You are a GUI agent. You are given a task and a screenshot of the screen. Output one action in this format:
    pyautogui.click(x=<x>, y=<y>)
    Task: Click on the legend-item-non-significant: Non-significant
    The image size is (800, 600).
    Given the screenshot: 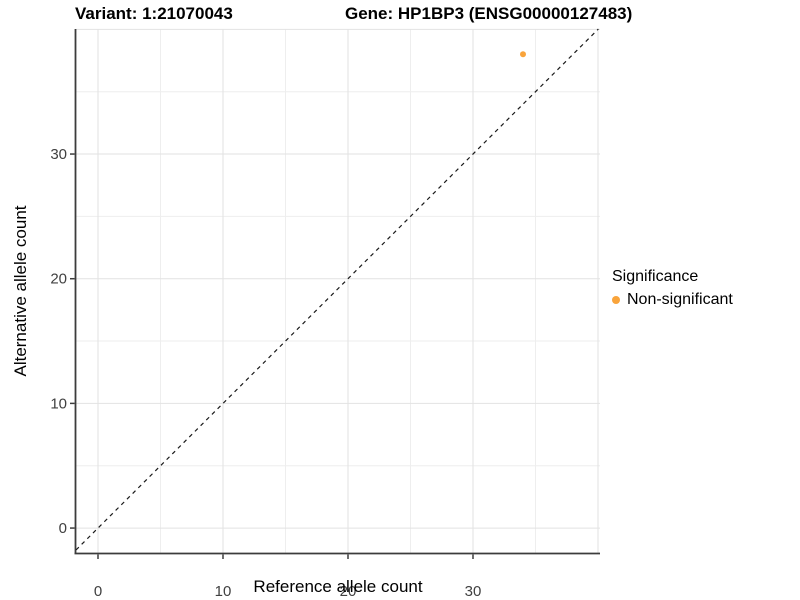 What is the action you would take?
    pyautogui.click(x=672, y=300)
    